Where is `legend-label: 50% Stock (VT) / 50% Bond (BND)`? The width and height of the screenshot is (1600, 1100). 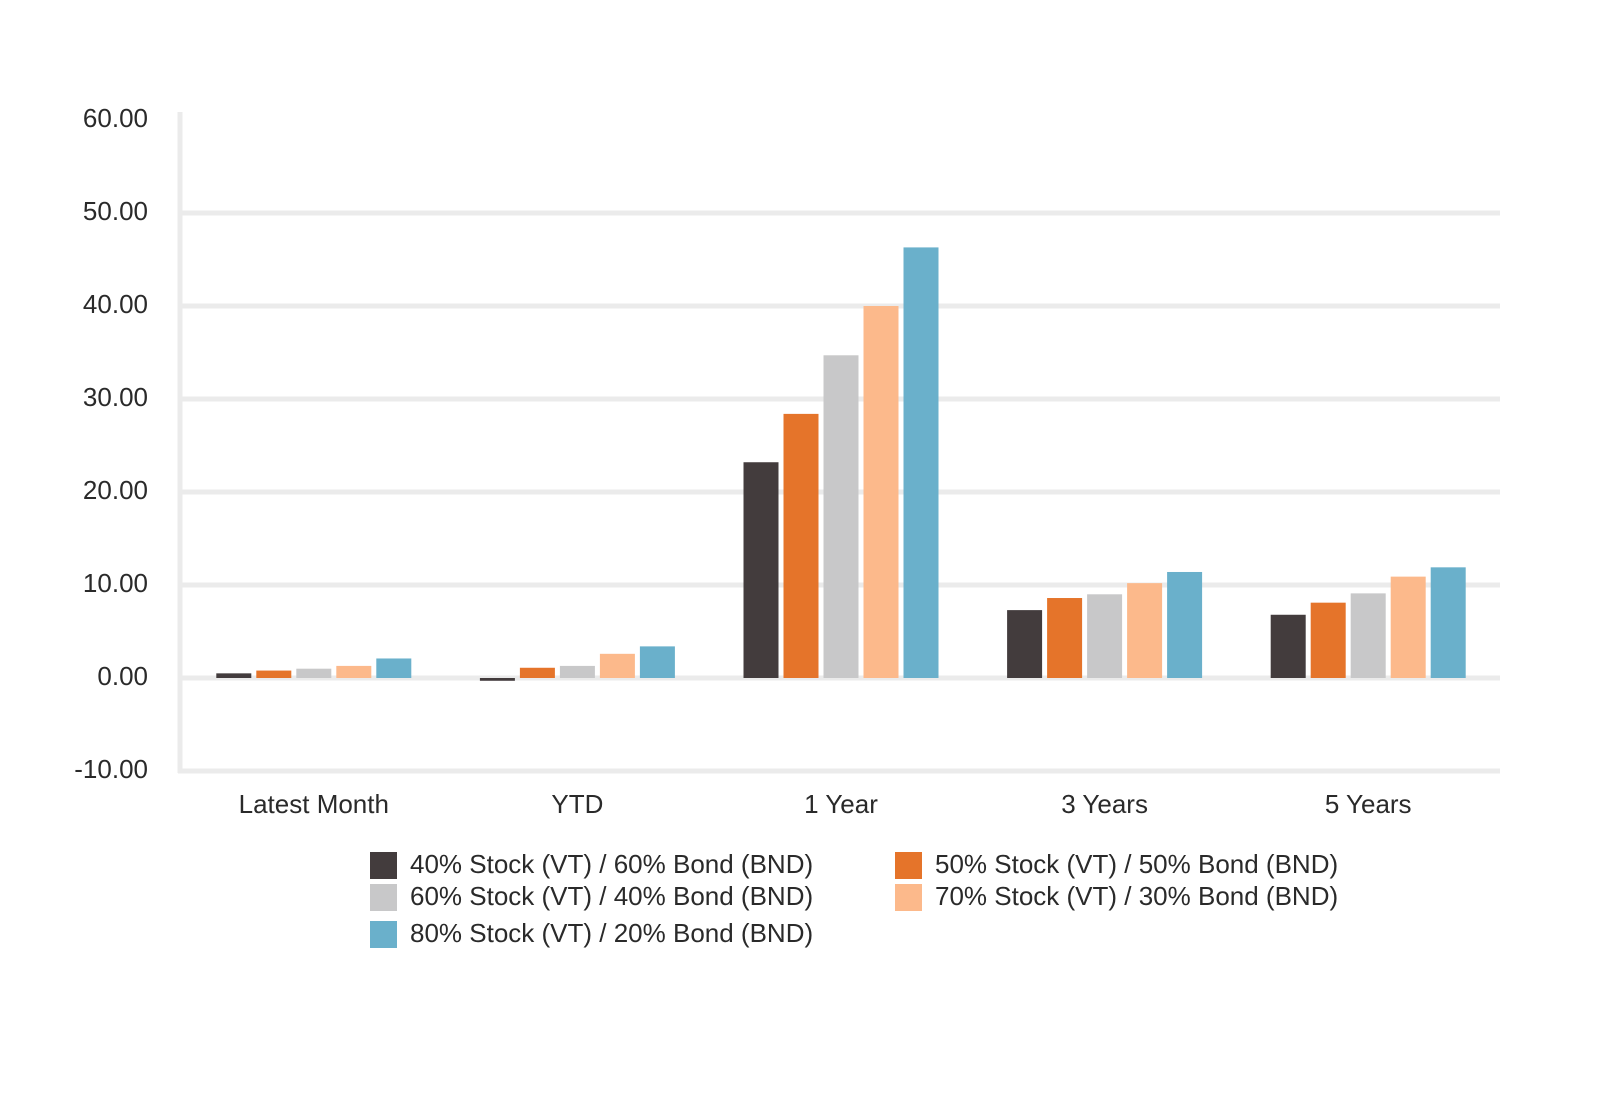
legend-label: 50% Stock (VT) / 50% Bond (BND) is located at coordinates (1136, 864).